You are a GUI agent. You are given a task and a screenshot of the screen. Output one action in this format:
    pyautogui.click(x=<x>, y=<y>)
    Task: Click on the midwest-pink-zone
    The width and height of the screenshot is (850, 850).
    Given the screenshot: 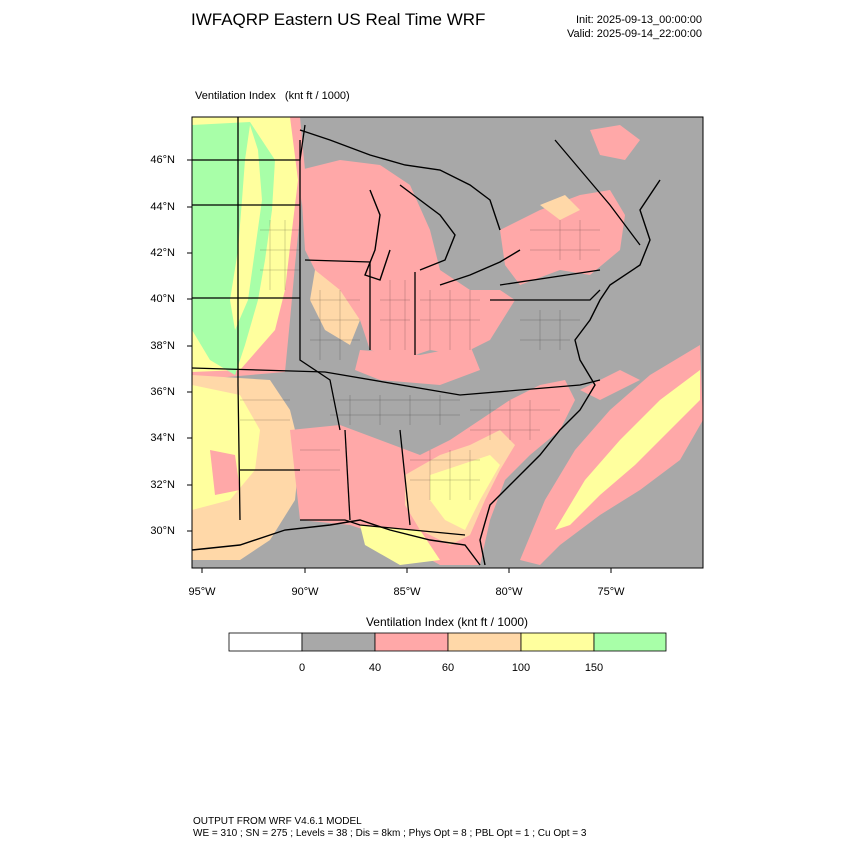 What is the action you would take?
    pyautogui.click(x=407, y=260)
    